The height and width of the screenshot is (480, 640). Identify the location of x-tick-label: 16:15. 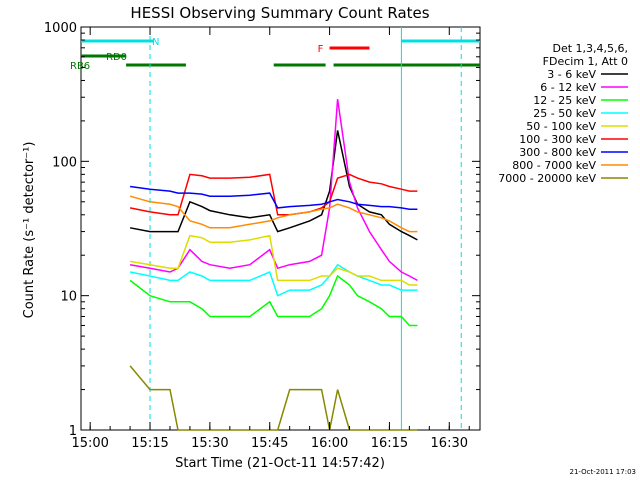
(389, 443).